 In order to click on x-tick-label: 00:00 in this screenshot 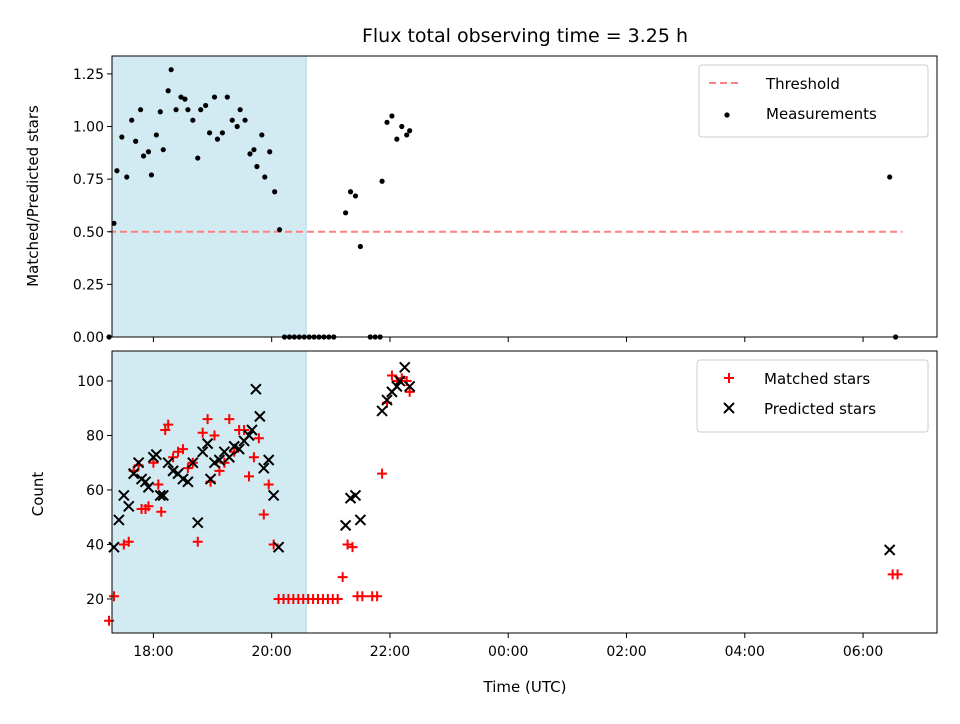, I will do `click(508, 652)`.